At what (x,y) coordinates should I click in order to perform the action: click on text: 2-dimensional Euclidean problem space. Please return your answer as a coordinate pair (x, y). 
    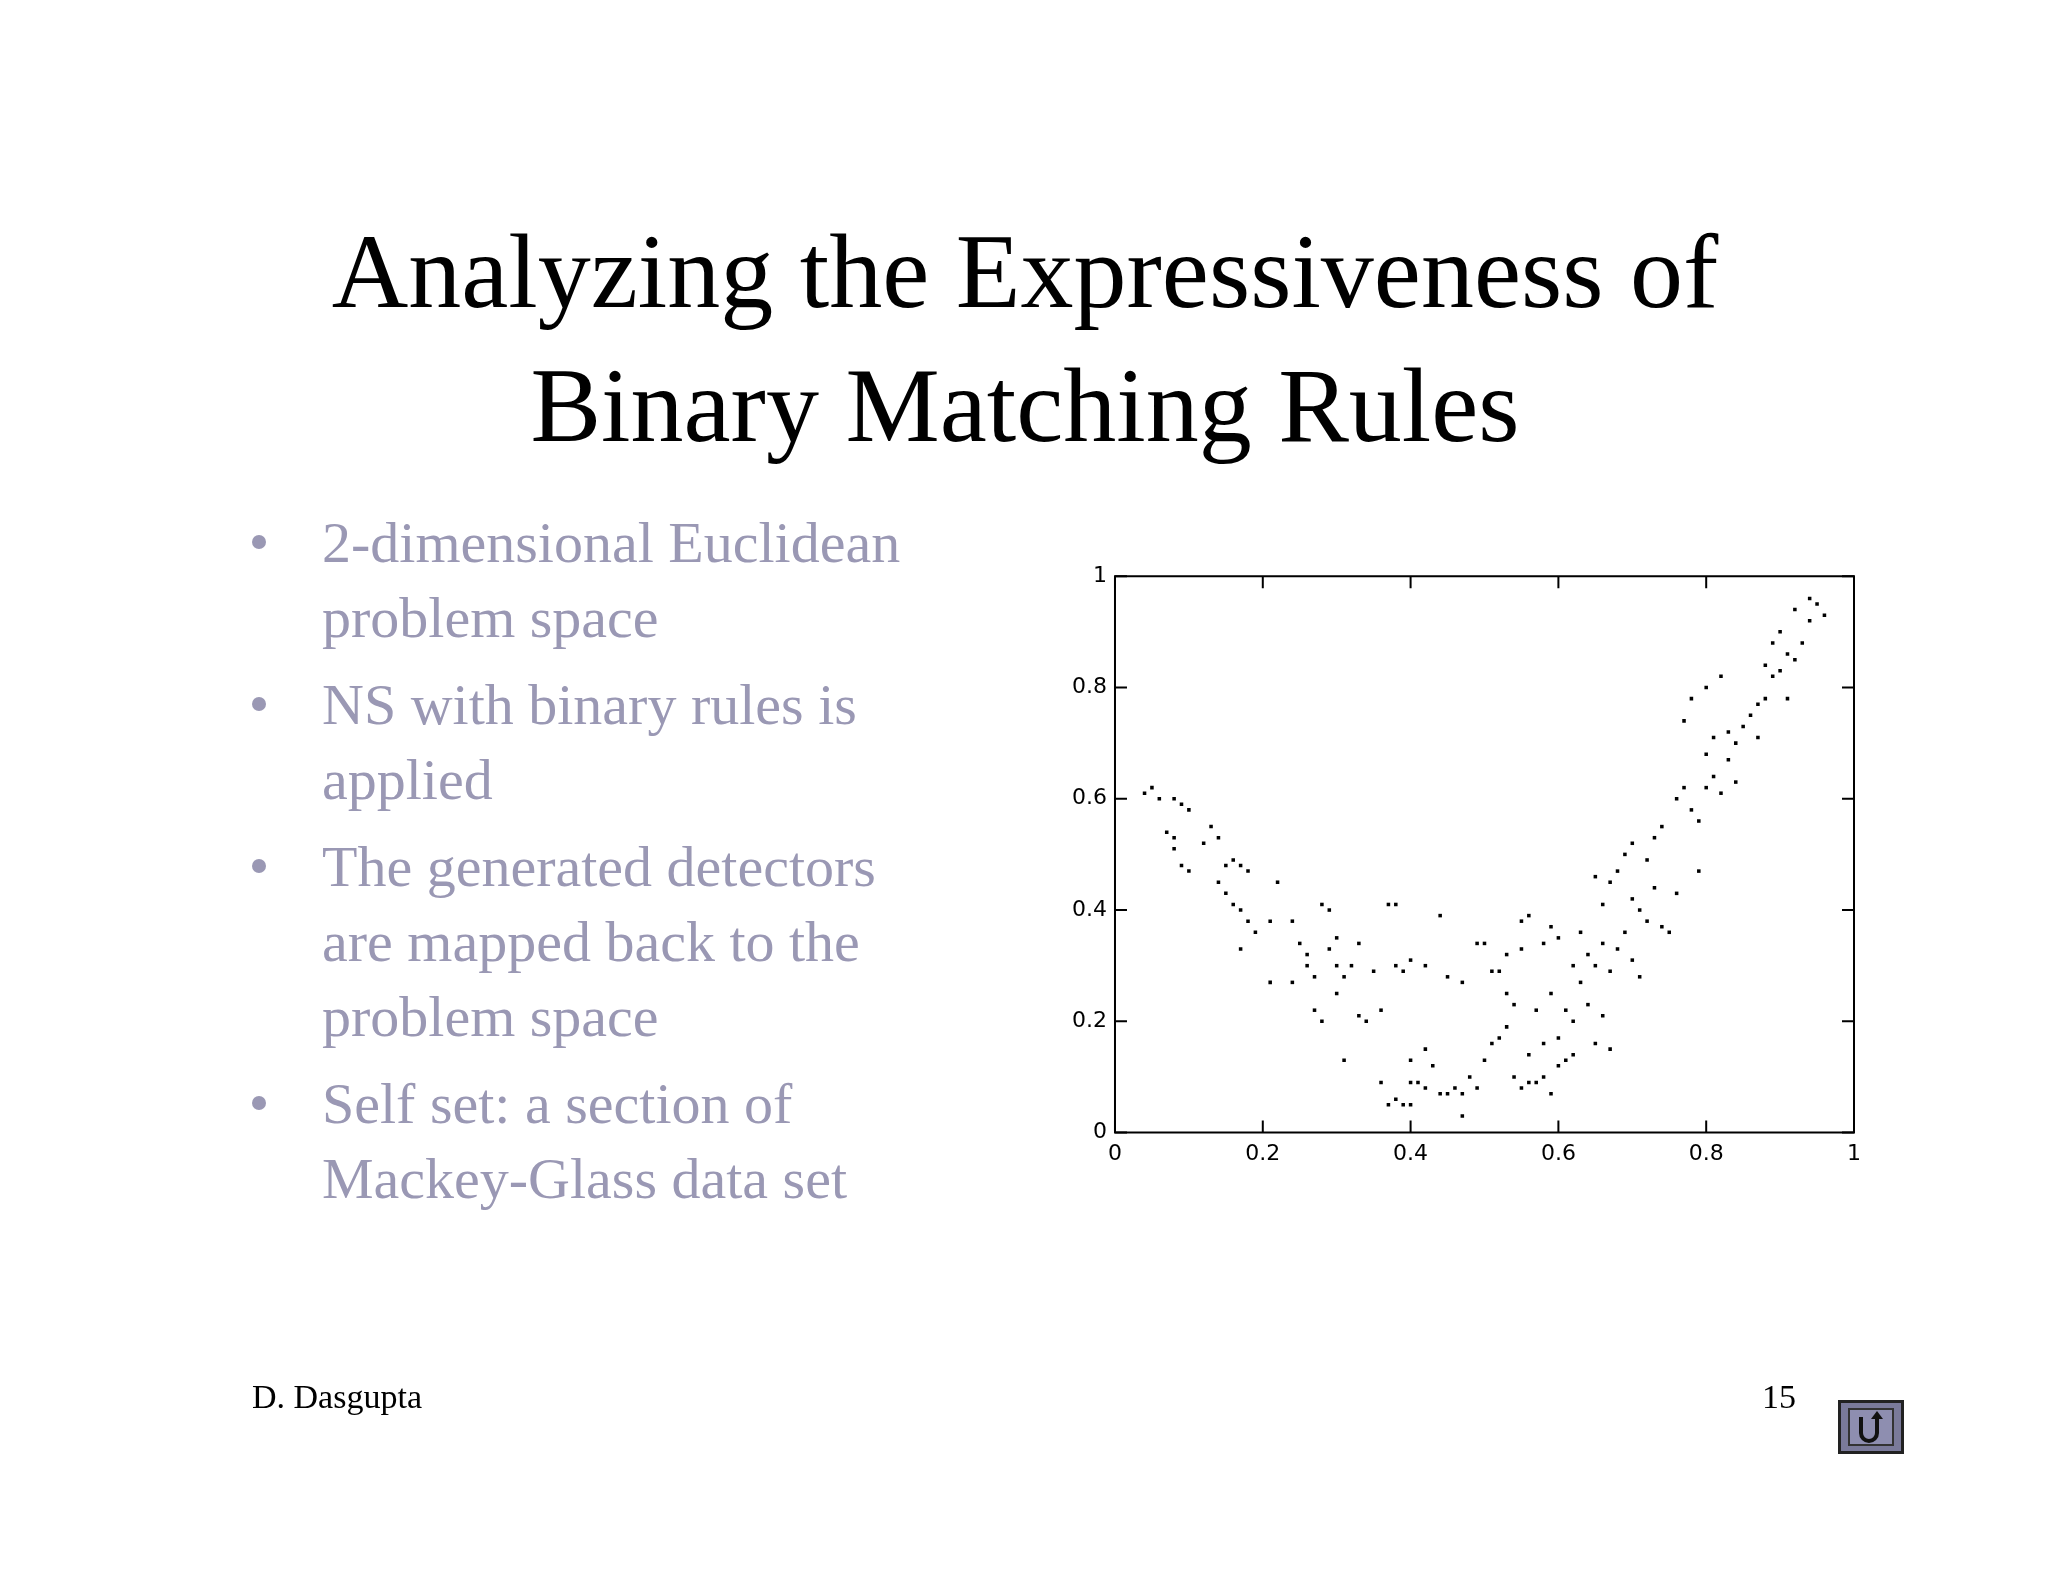
    Looking at the image, I should click on (611, 580).